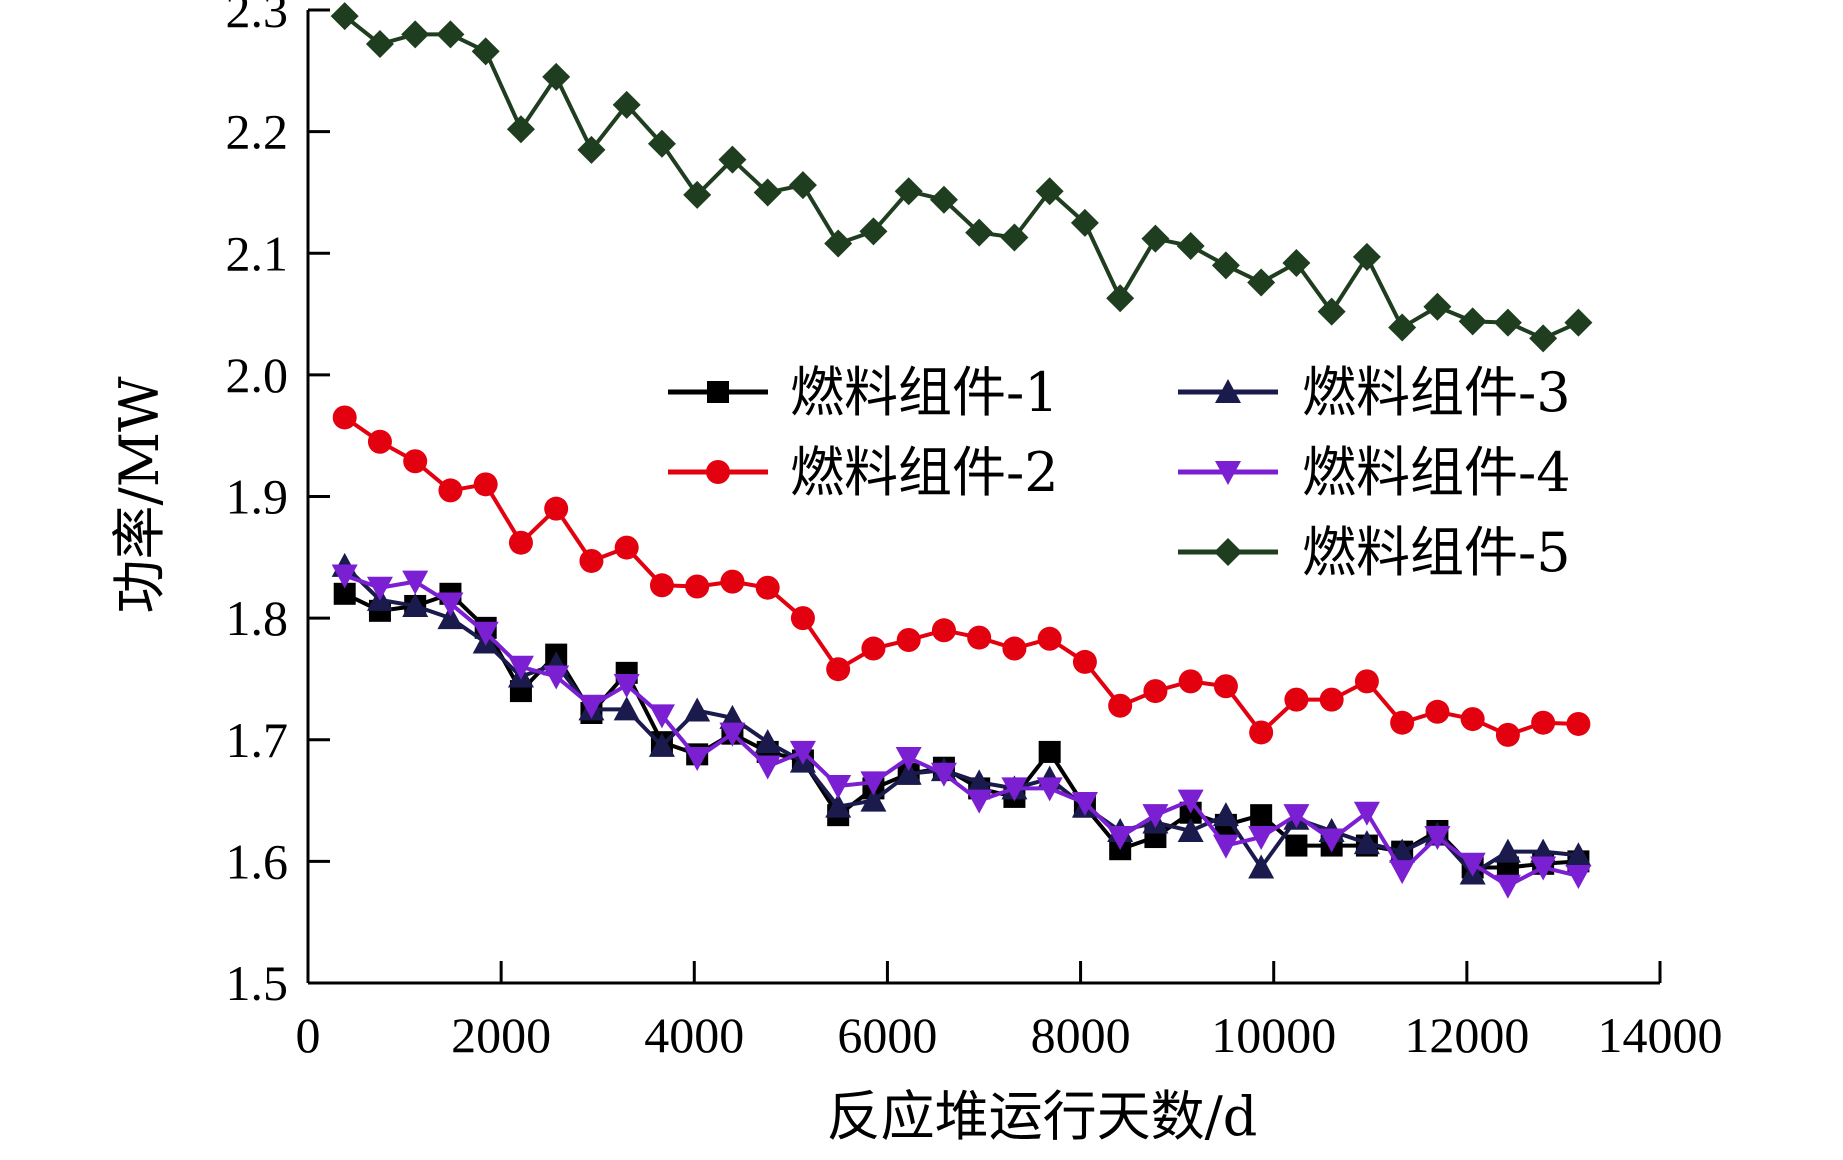 The image size is (1843, 1160). I want to click on y-tick-label: 1.7, so click(257, 740).